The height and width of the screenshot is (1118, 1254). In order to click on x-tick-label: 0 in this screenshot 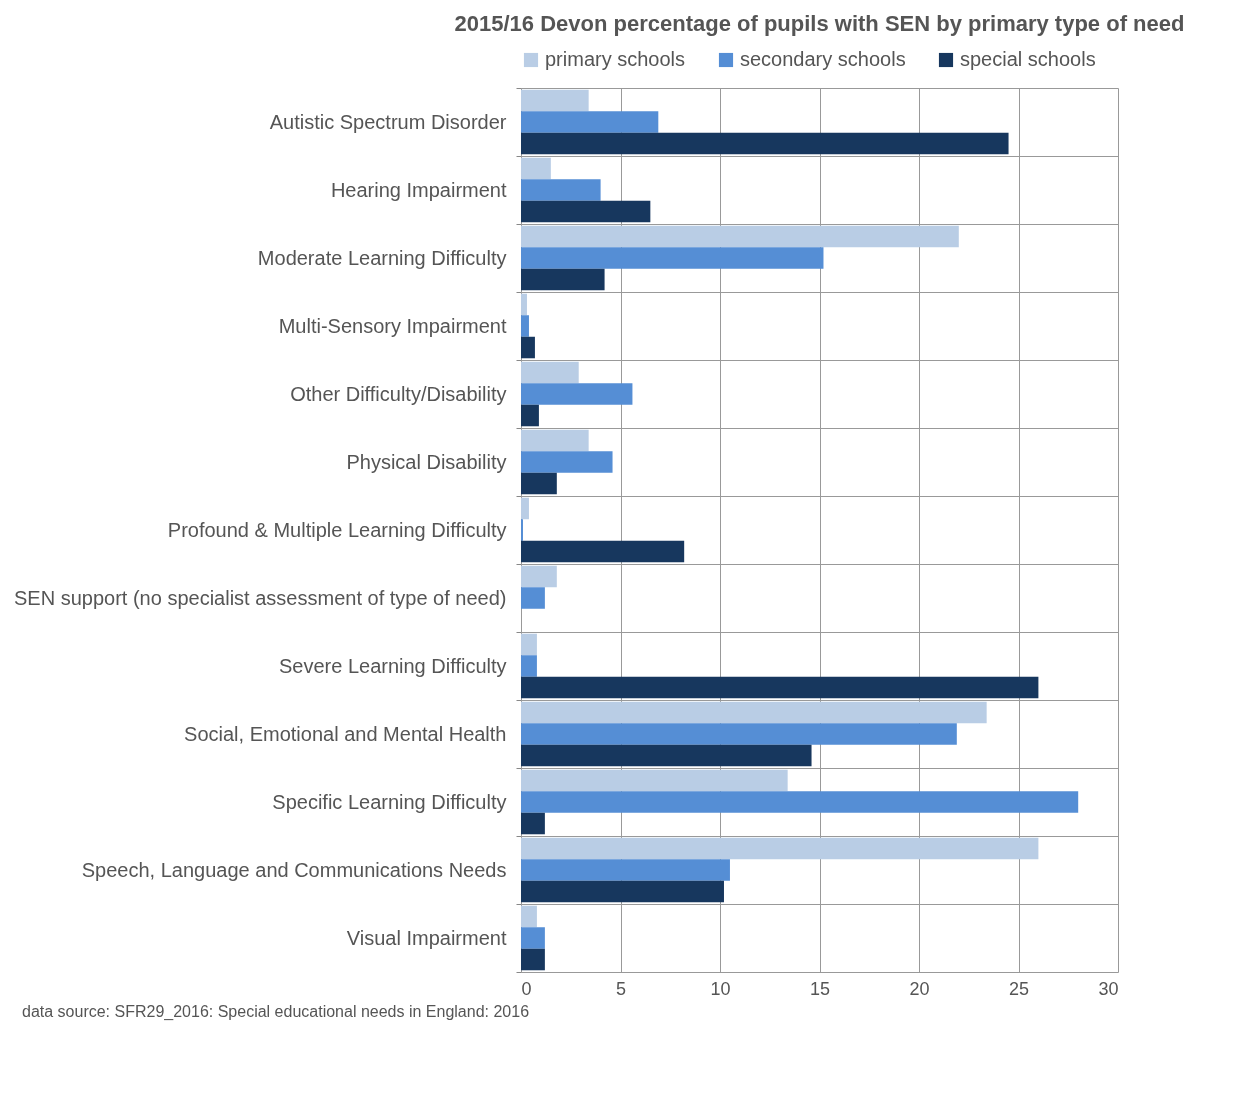, I will do `click(526, 988)`.